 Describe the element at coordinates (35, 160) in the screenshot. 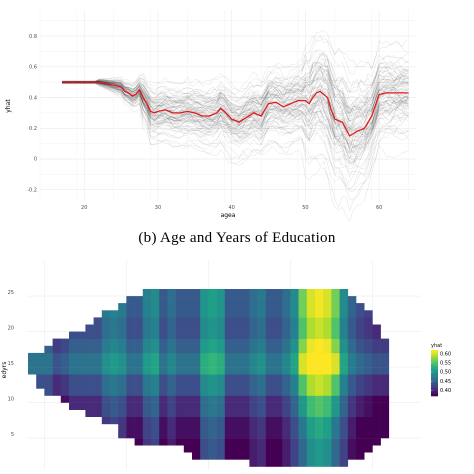

I see `ice-y-tick-label: 0` at that location.